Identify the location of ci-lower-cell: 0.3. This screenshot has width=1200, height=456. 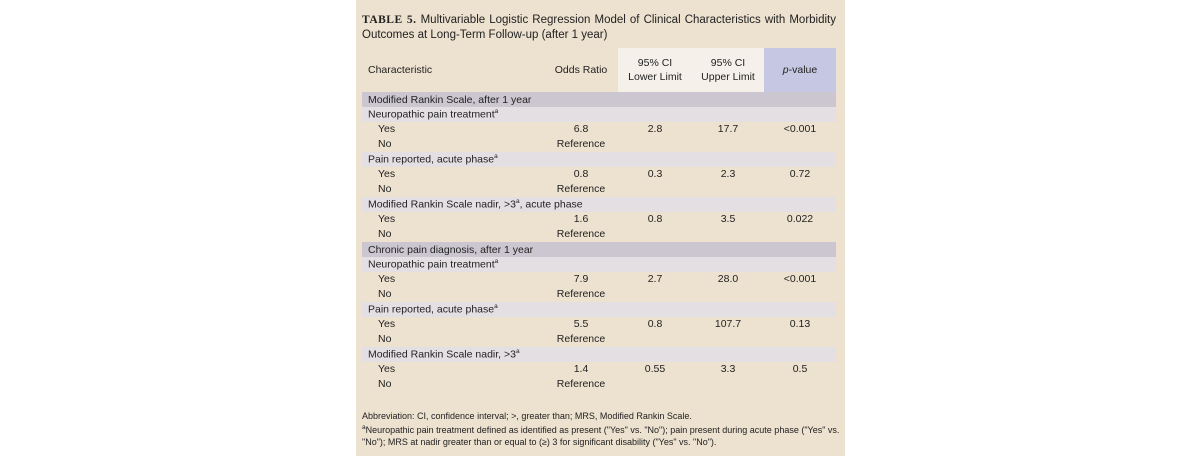
(655, 174).